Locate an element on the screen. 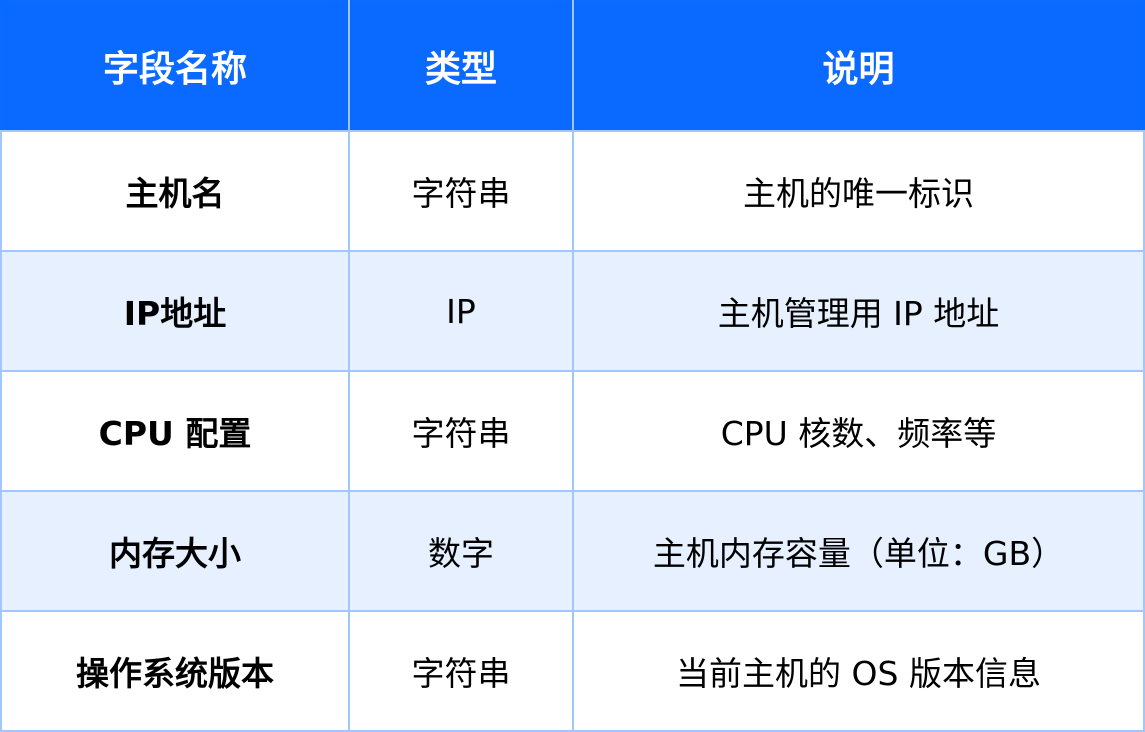 The height and width of the screenshot is (732, 1145). field-name-cell: IP地址 is located at coordinates (175, 311).